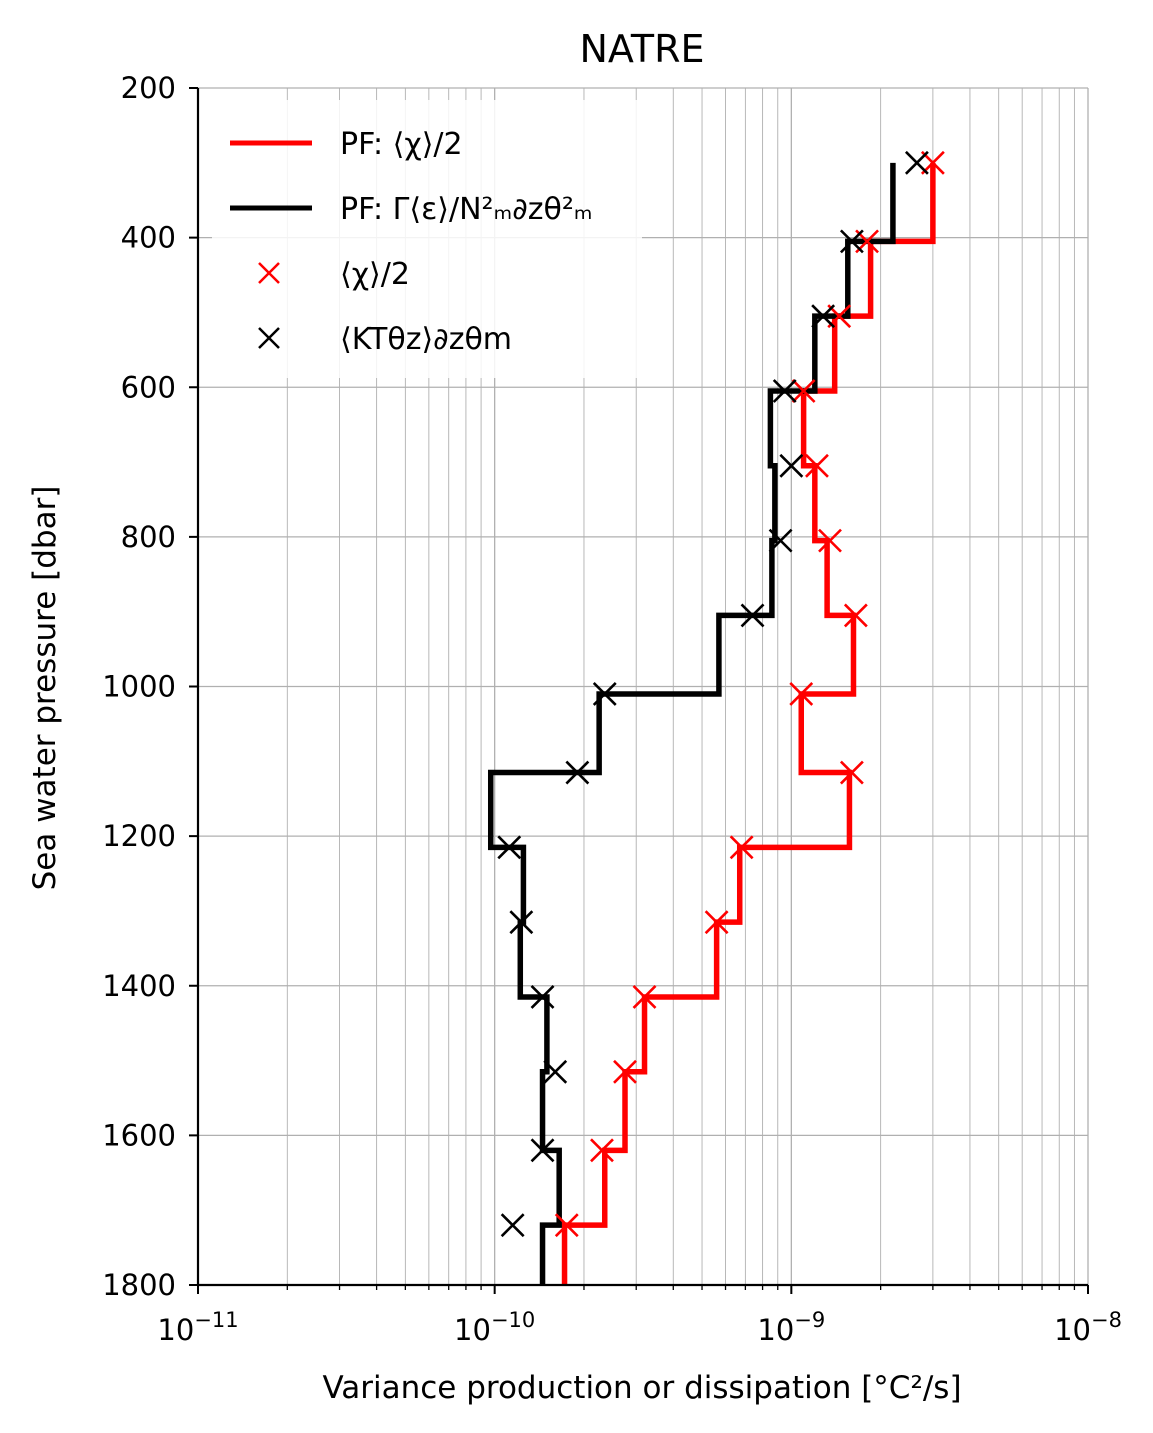 The image size is (1153, 1433). What do you see at coordinates (139, 836) in the screenshot?
I see `y-tick-label: 1200` at bounding box center [139, 836].